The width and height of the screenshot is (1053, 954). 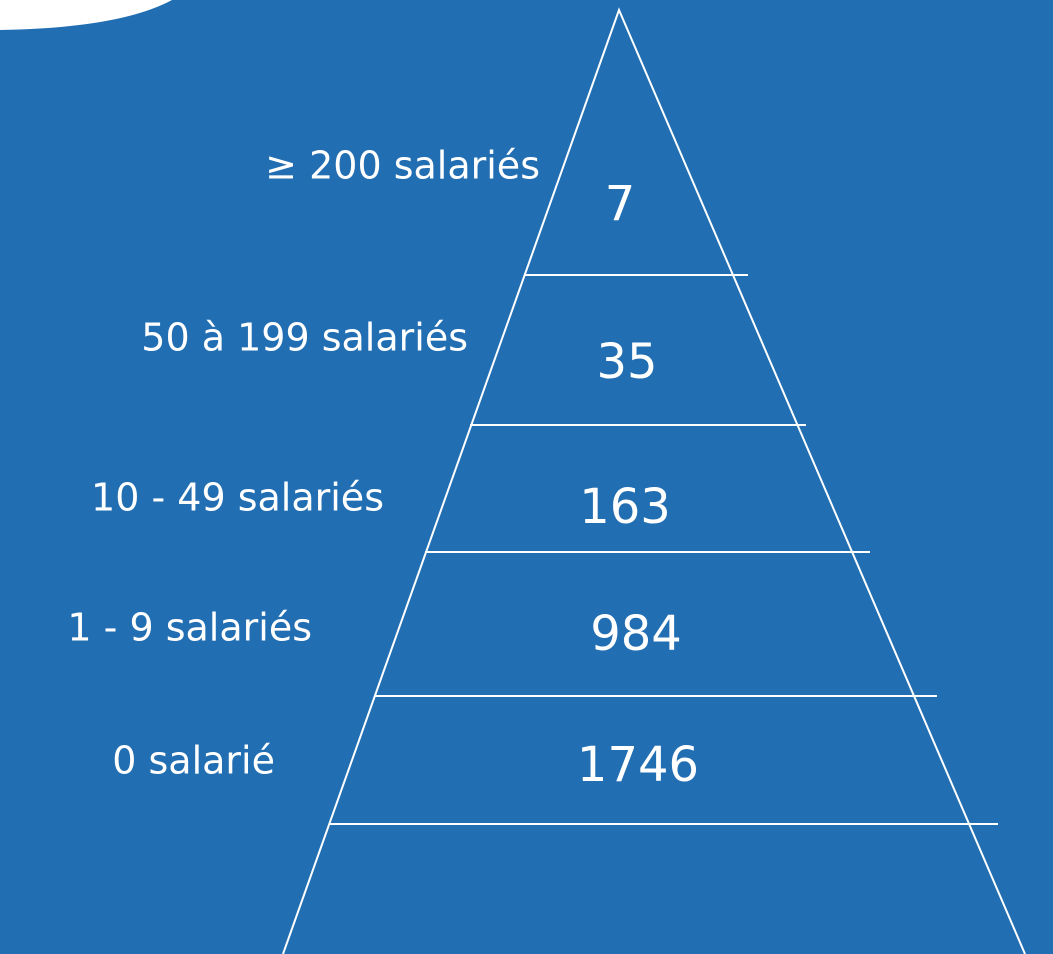 What do you see at coordinates (304, 338) in the screenshot?
I see `tier-label: 50 à 199 salariés` at bounding box center [304, 338].